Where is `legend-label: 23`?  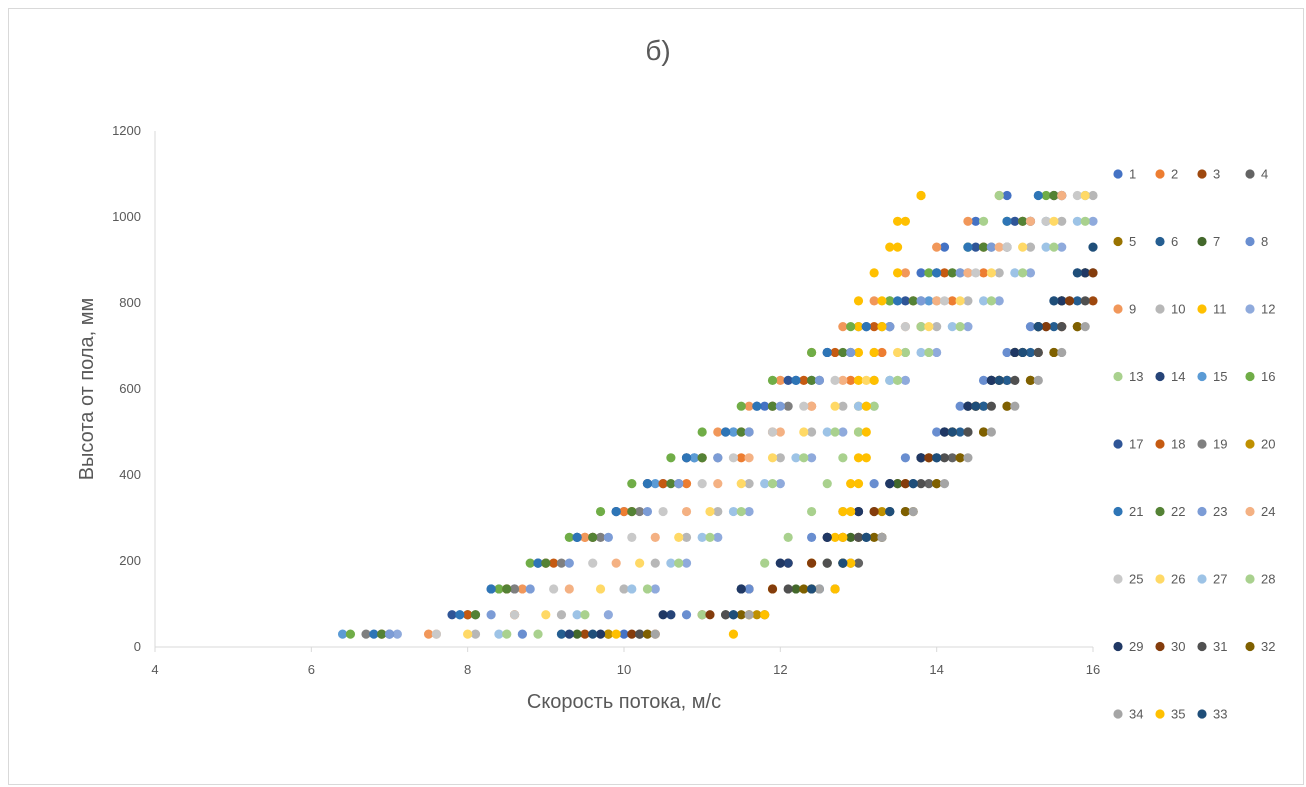
legend-label: 23 is located at coordinates (1220, 511).